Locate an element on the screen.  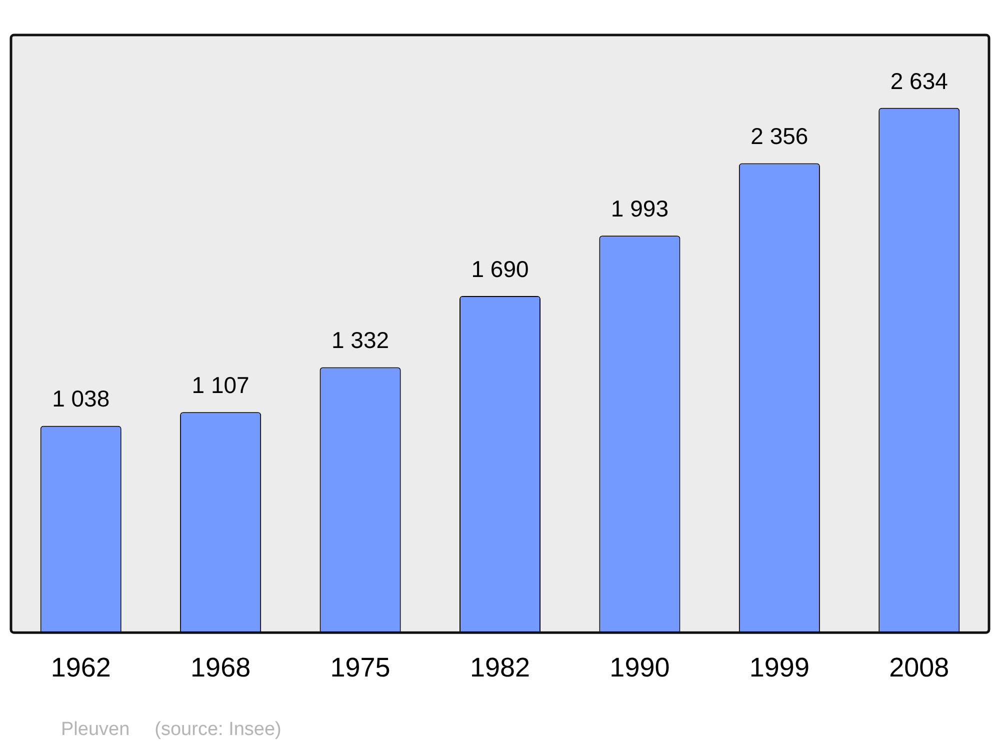
x-tick-label: 1990 is located at coordinates (640, 667).